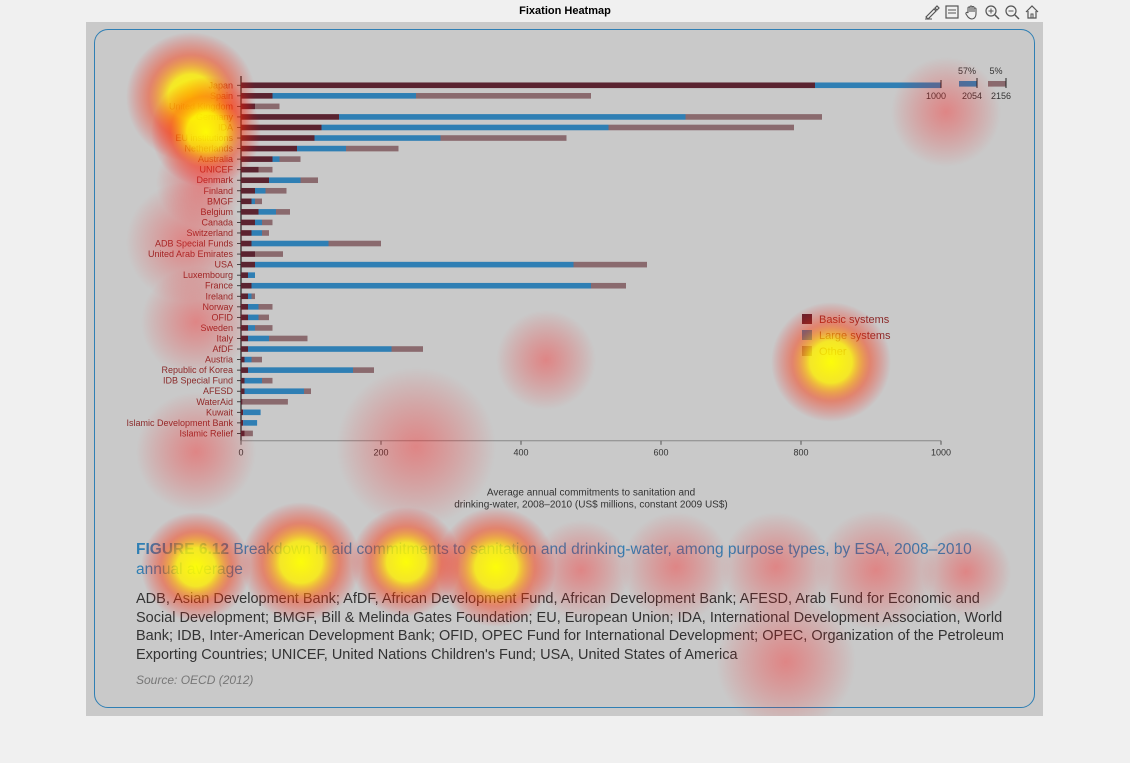 Image resolution: width=1130 pixels, height=763 pixels. Describe the element at coordinates (565, 11) in the screenshot. I see `window-title: Fixation Heatmap` at that location.